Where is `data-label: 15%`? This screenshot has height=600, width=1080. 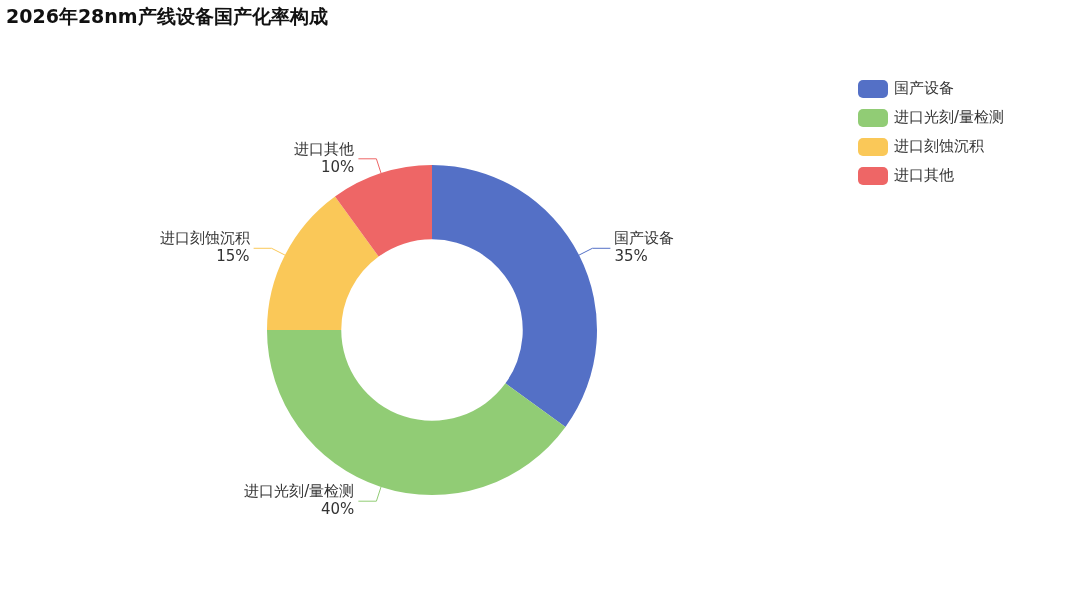 data-label: 15% is located at coordinates (233, 256).